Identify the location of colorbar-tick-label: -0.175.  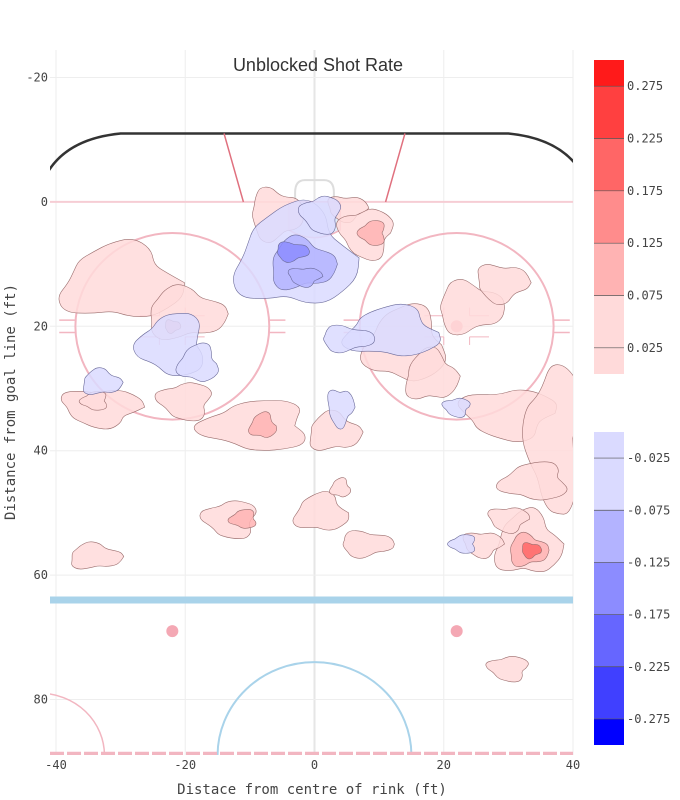
(648, 615).